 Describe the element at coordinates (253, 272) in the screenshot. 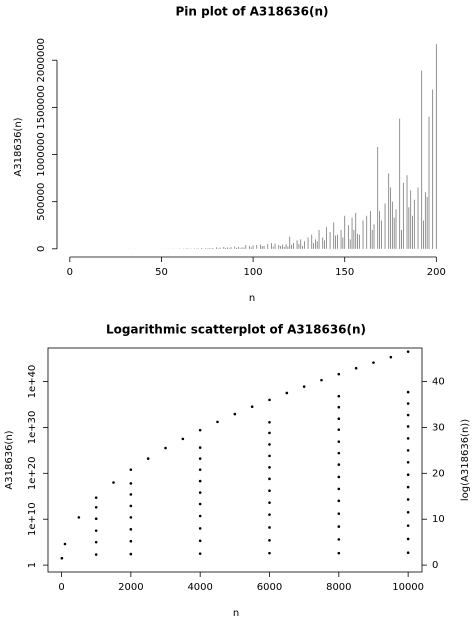

I see `x-tick-label: 100` at that location.